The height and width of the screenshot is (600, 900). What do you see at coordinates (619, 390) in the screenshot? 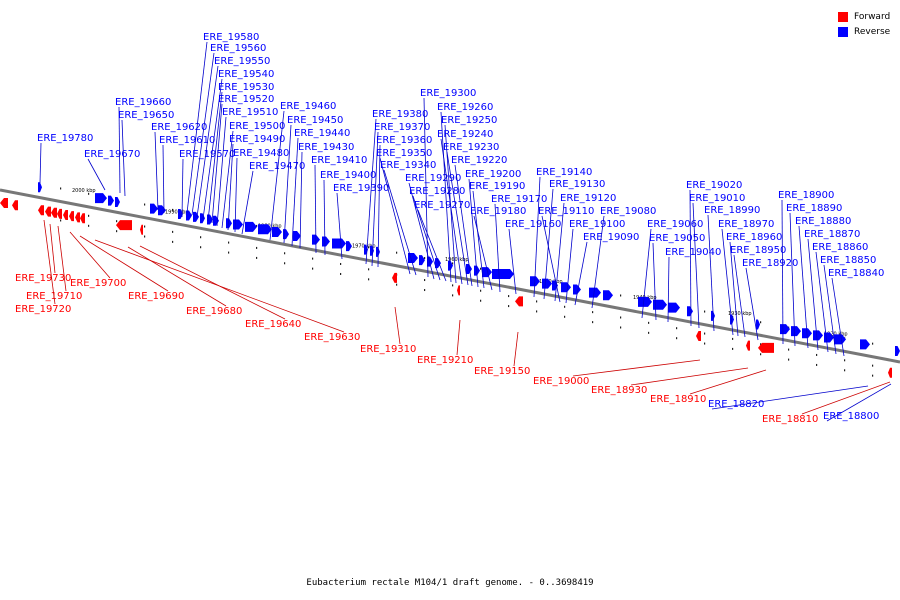
I see `forward-gene-label: ERE_18930` at bounding box center [619, 390].